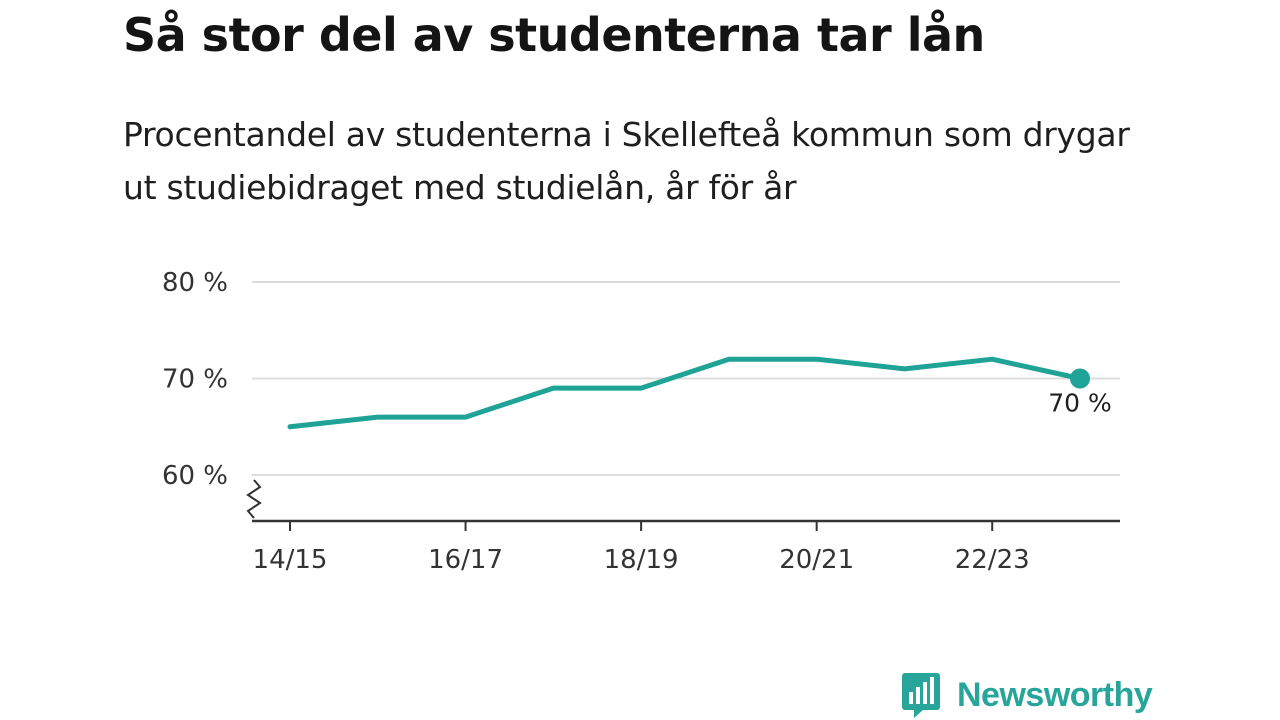  Describe the element at coordinates (816, 560) in the screenshot. I see `x-tick-label: 20/21` at that location.